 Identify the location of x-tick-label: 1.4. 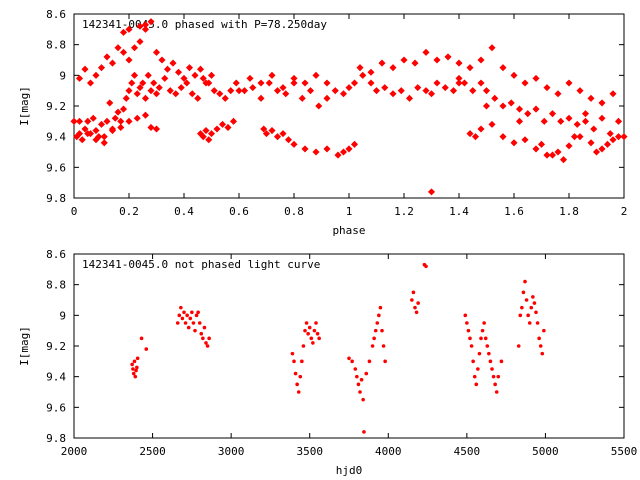
(459, 211).